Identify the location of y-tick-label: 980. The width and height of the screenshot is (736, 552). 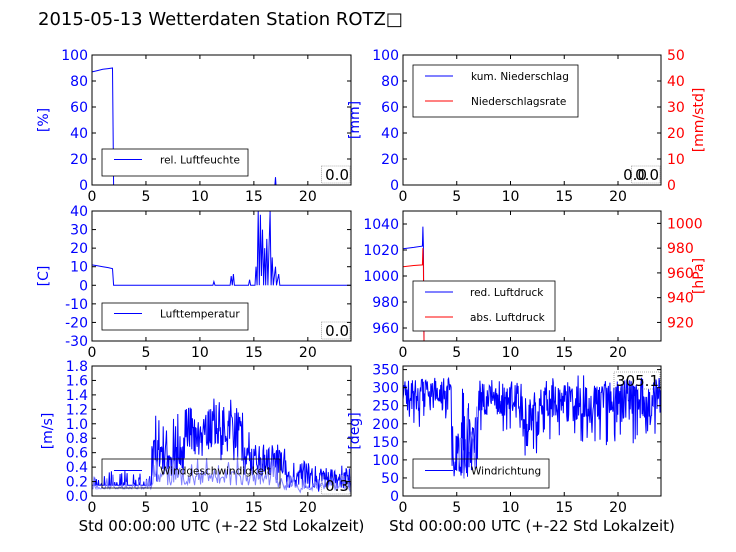
(385, 303).